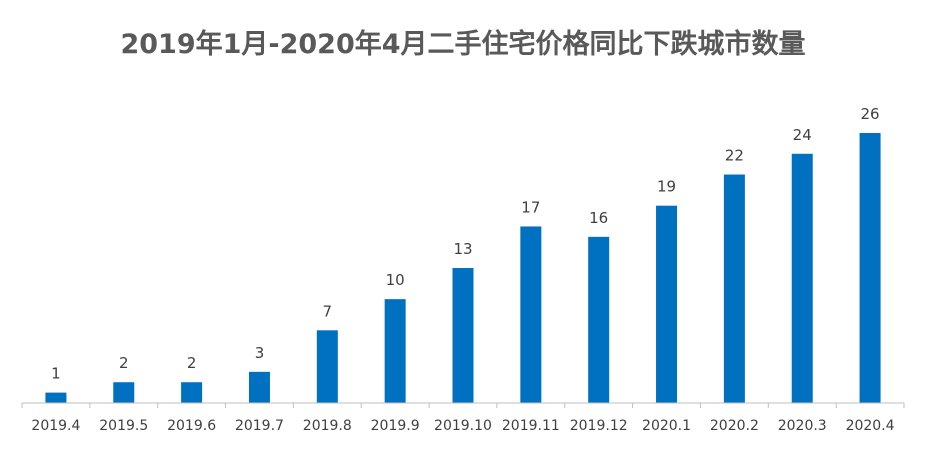 This screenshot has width=926, height=450. I want to click on bar-2019.7, so click(259, 387).